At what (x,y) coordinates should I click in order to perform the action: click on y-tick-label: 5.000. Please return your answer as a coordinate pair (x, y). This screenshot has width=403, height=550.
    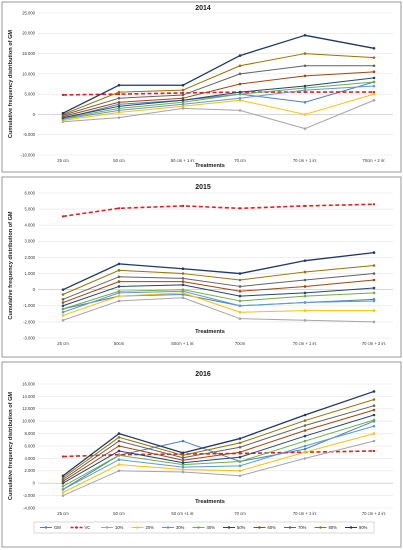
    Looking at the image, I should click on (30, 209).